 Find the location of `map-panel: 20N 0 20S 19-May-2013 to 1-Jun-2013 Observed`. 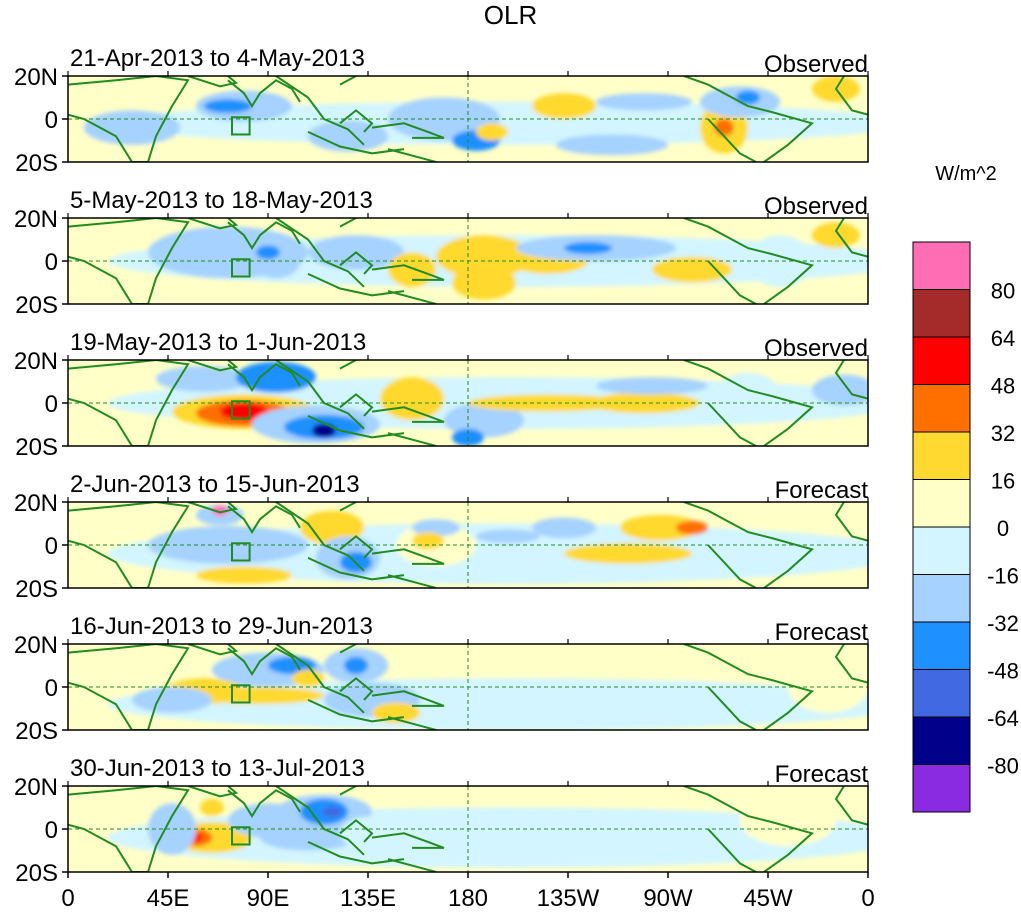

map-panel: 20N 0 20S 19-May-2013 to 1-Jun-2013 Observed is located at coordinates (441, 395).